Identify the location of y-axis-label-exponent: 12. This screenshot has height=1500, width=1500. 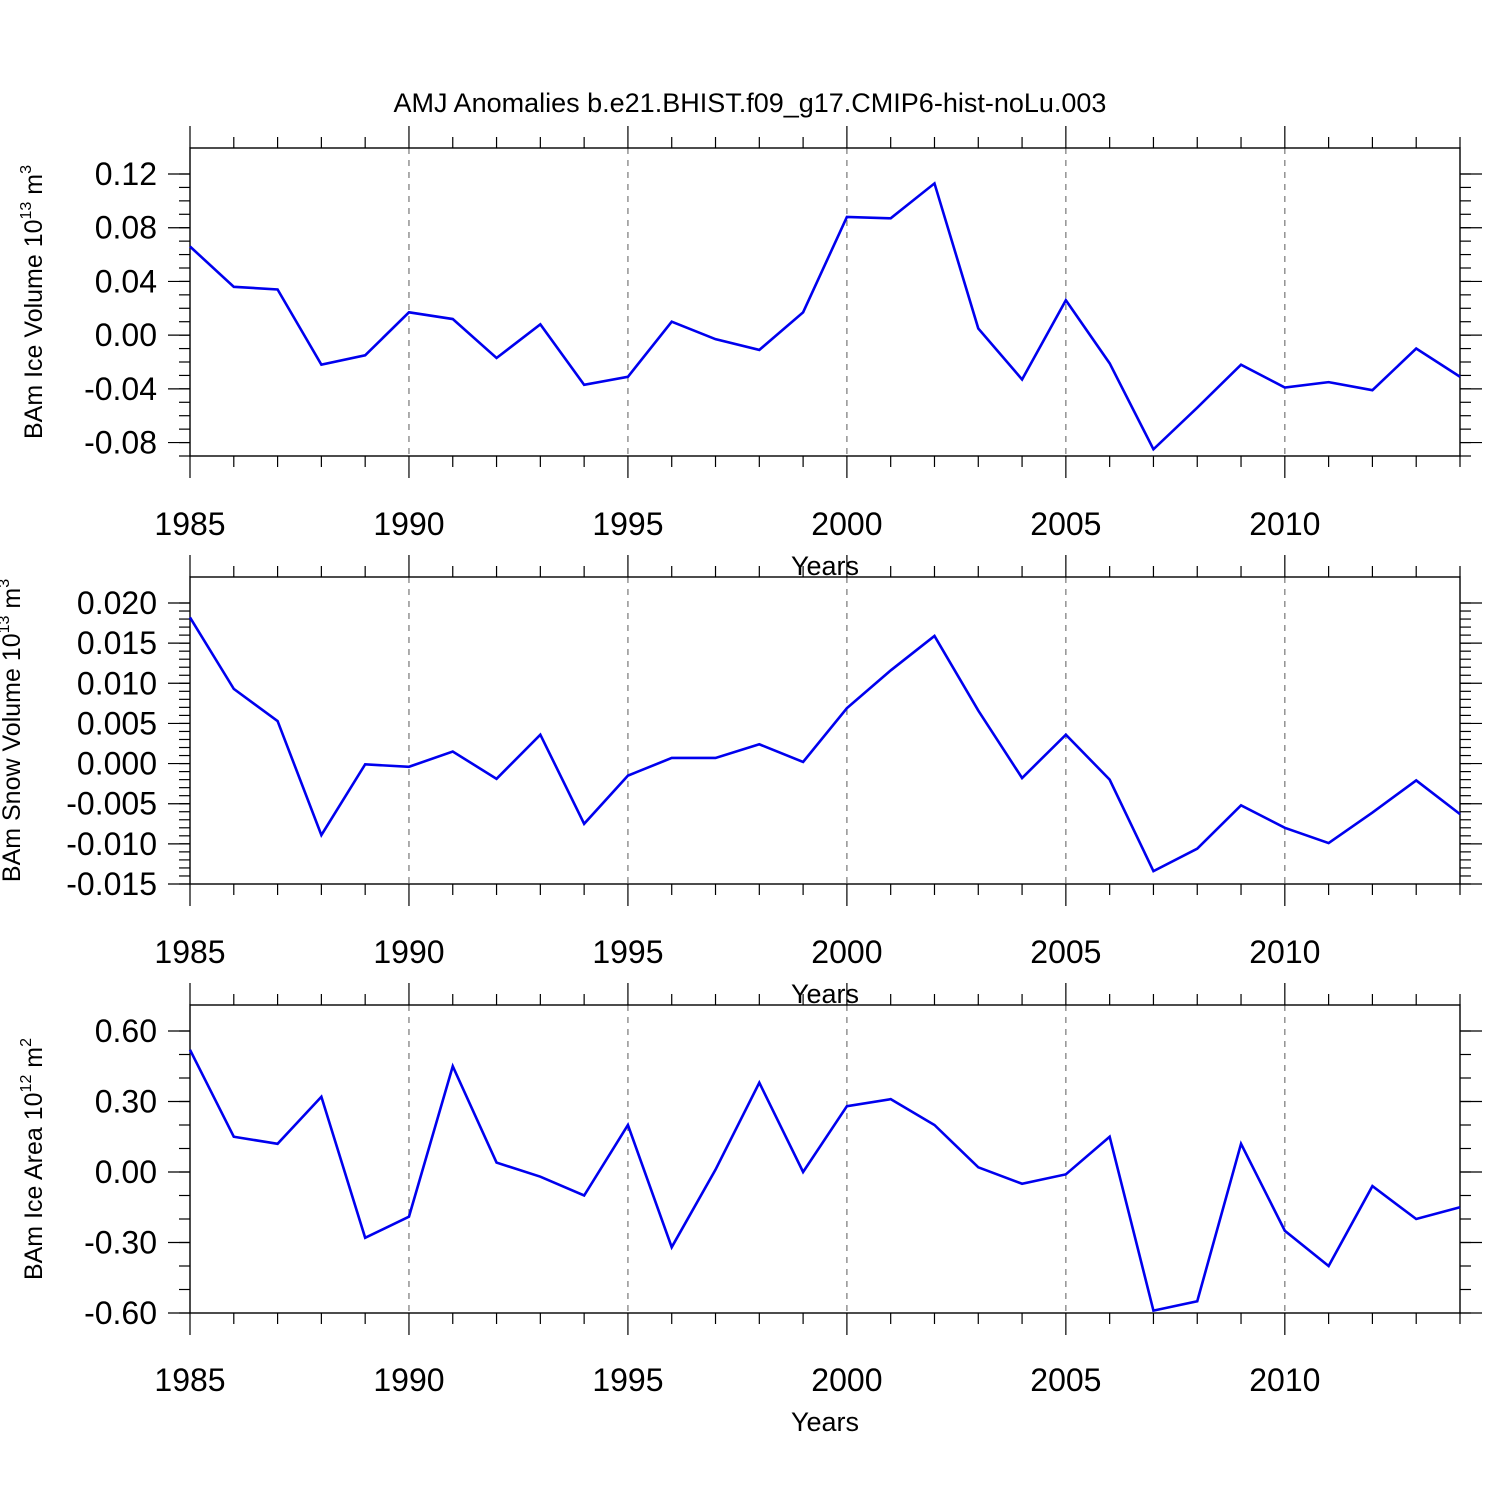
(26, 1084).